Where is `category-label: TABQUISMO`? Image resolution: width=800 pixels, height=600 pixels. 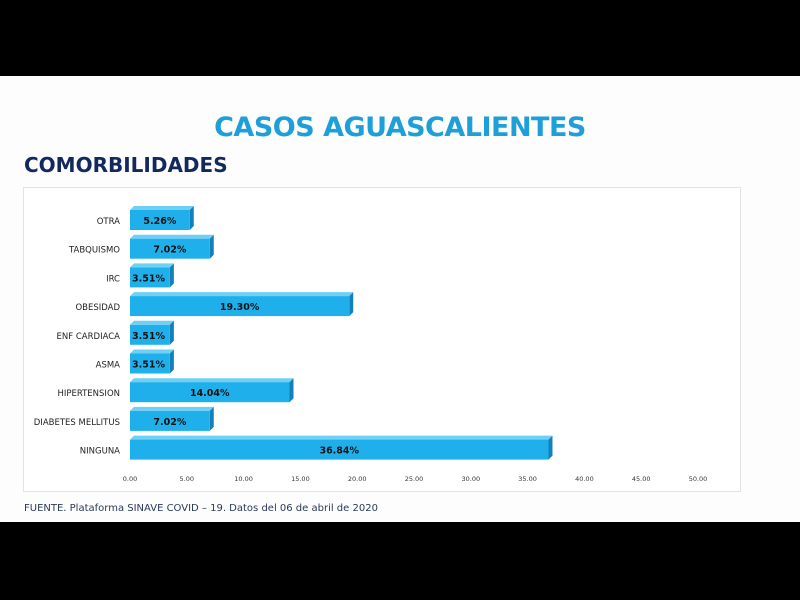 category-label: TABQUISMO is located at coordinates (94, 251).